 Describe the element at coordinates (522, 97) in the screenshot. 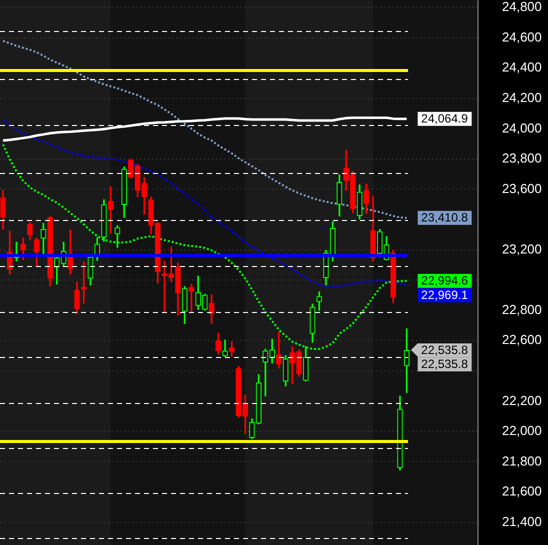

I see `y-tick-label: 24,200` at that location.